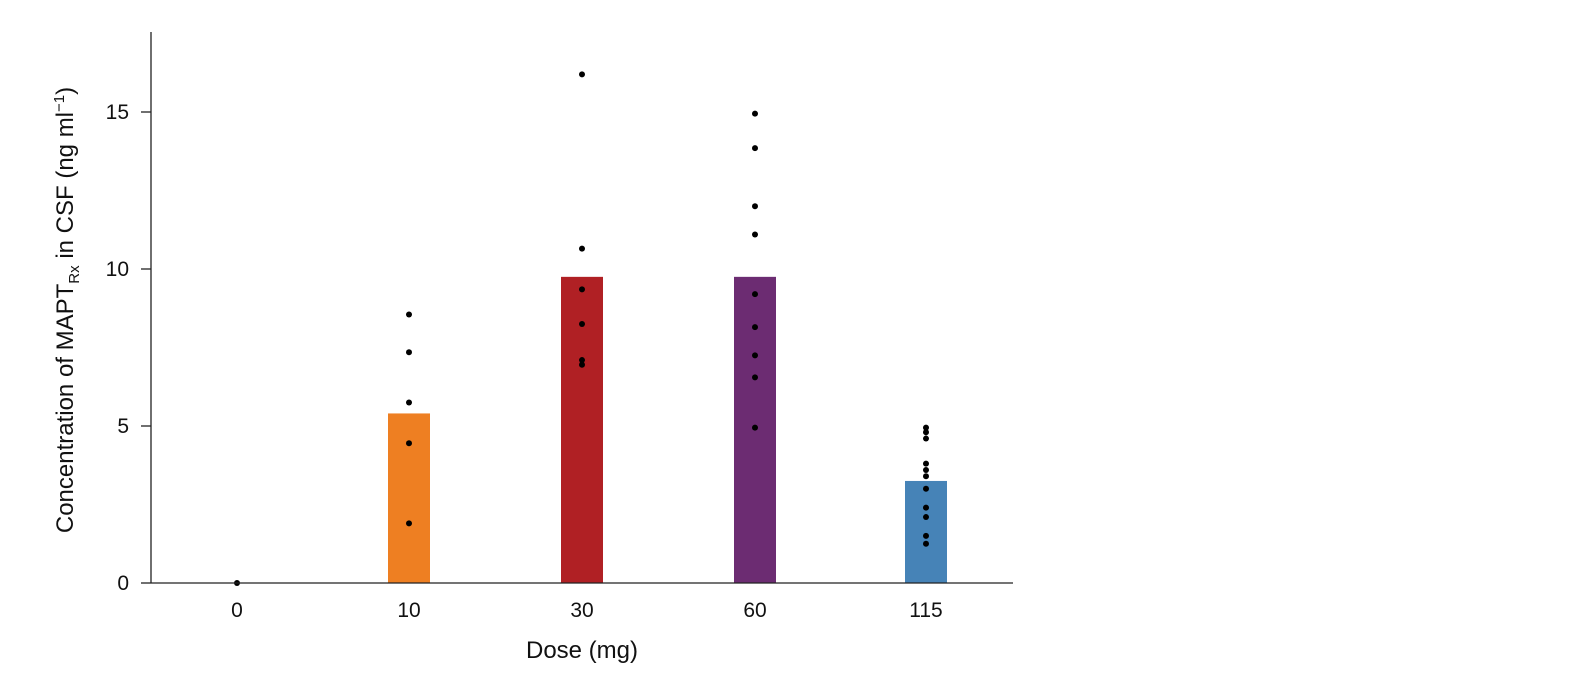  What do you see at coordinates (123, 426) in the screenshot?
I see `y-tick-label-5: 5` at bounding box center [123, 426].